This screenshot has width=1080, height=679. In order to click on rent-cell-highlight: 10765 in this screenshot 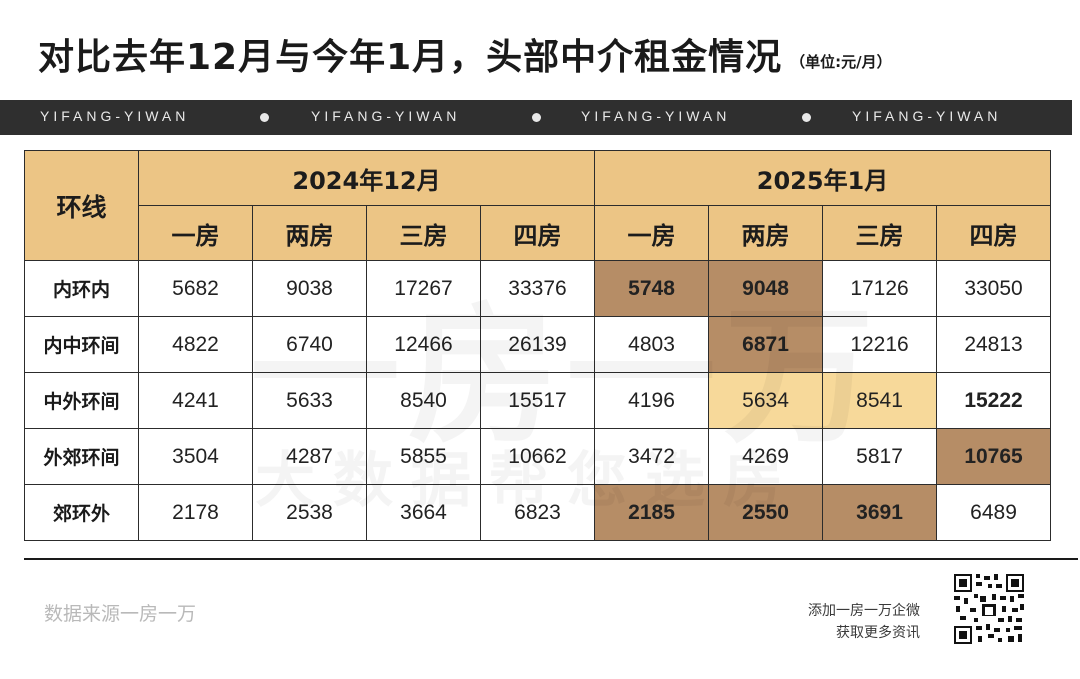, I will do `click(994, 456)`.